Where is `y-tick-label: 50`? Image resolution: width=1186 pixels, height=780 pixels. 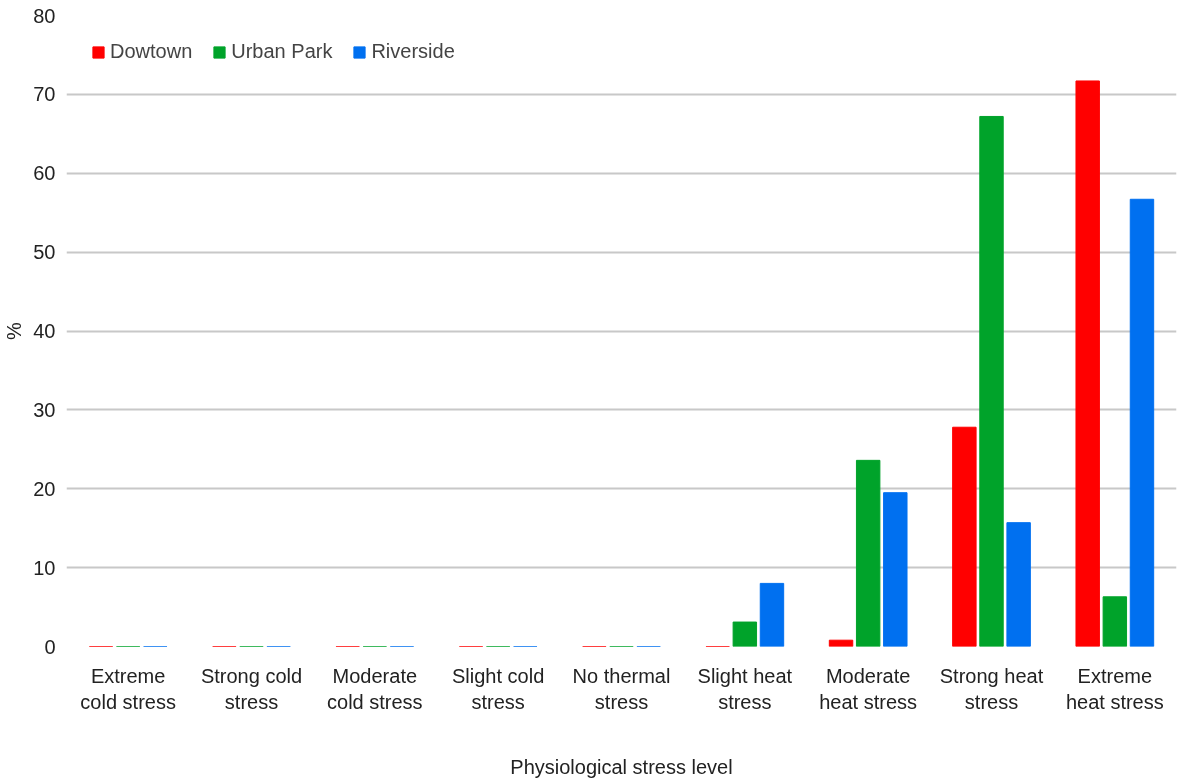
y-tick-label: 50 is located at coordinates (44, 252).